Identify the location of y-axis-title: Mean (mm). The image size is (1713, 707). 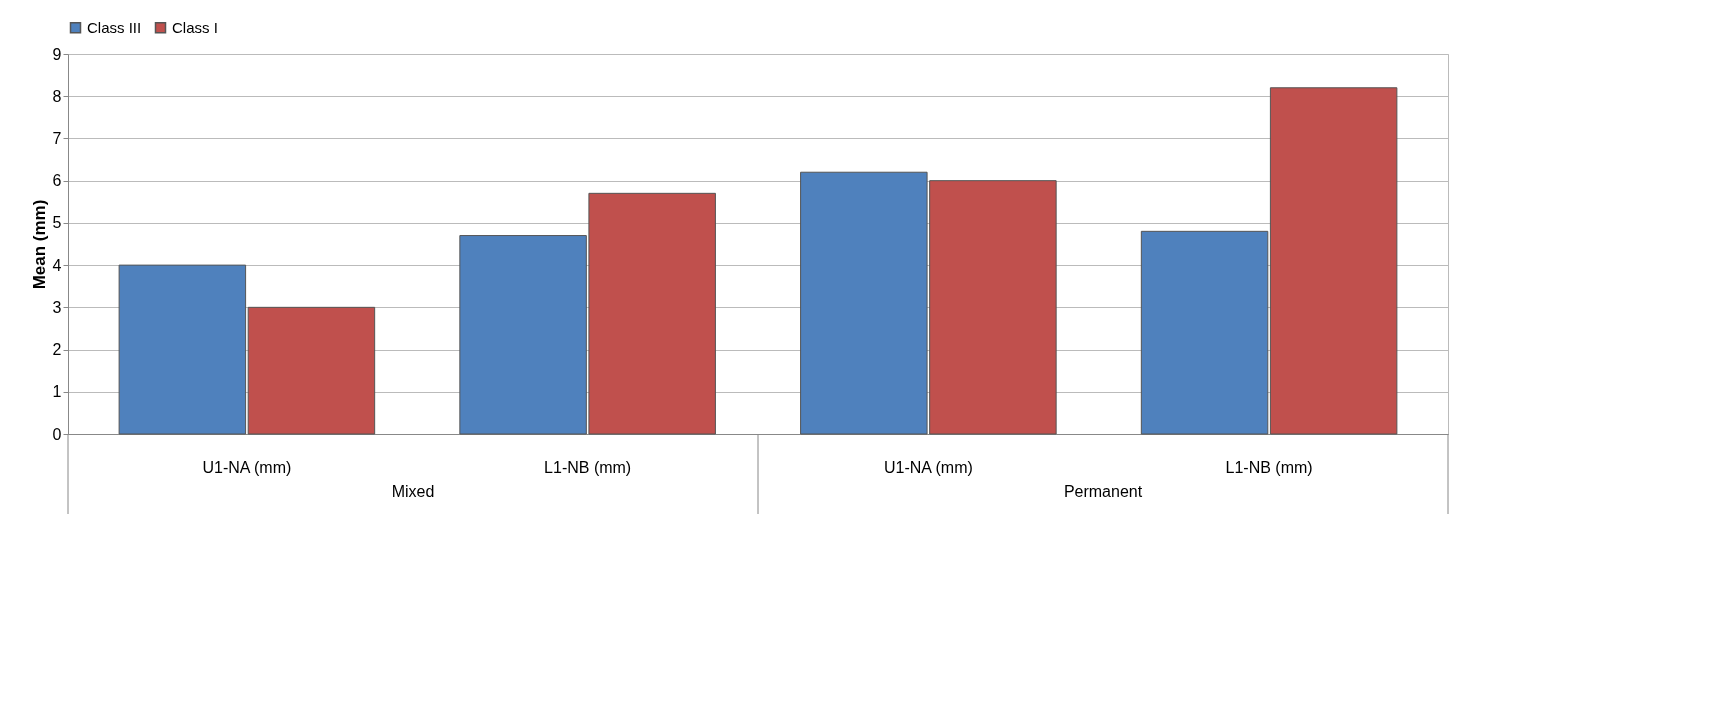
(39, 244).